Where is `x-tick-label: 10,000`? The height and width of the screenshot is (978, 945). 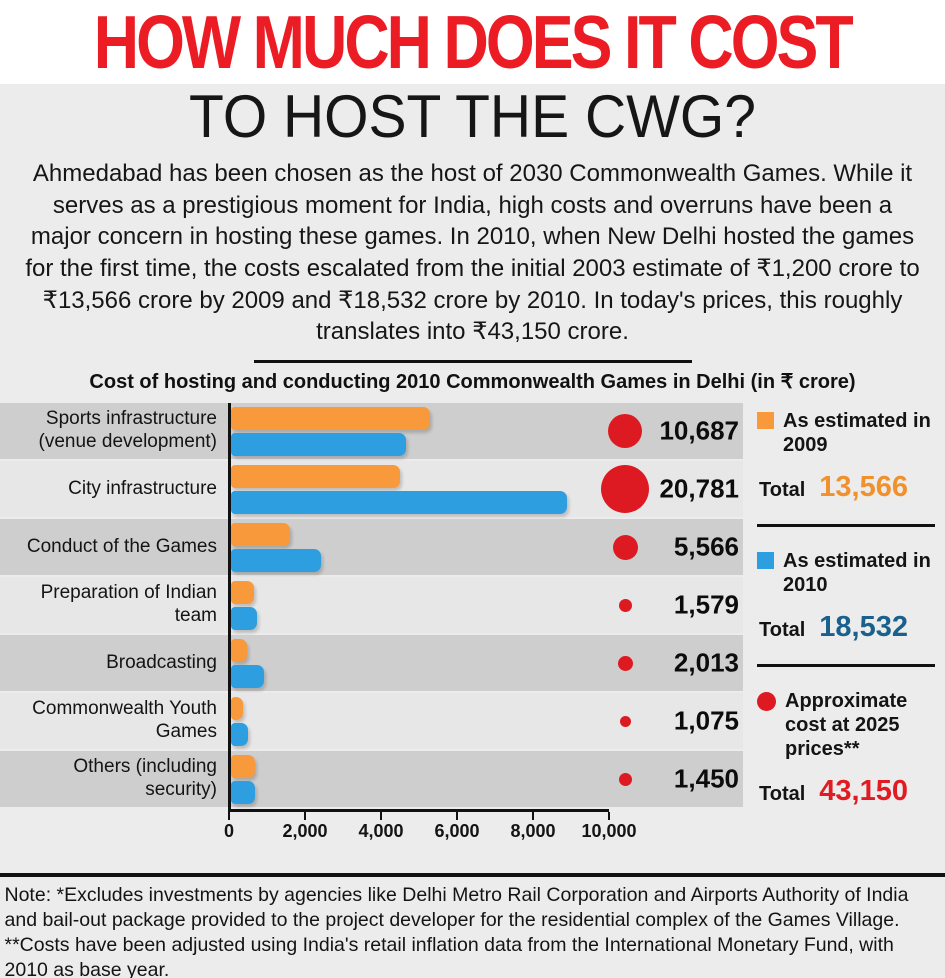
x-tick-label: 10,000 is located at coordinates (609, 831).